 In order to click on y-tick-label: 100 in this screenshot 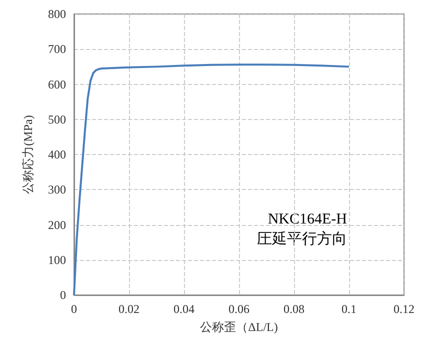, I will do `click(57, 259)`.